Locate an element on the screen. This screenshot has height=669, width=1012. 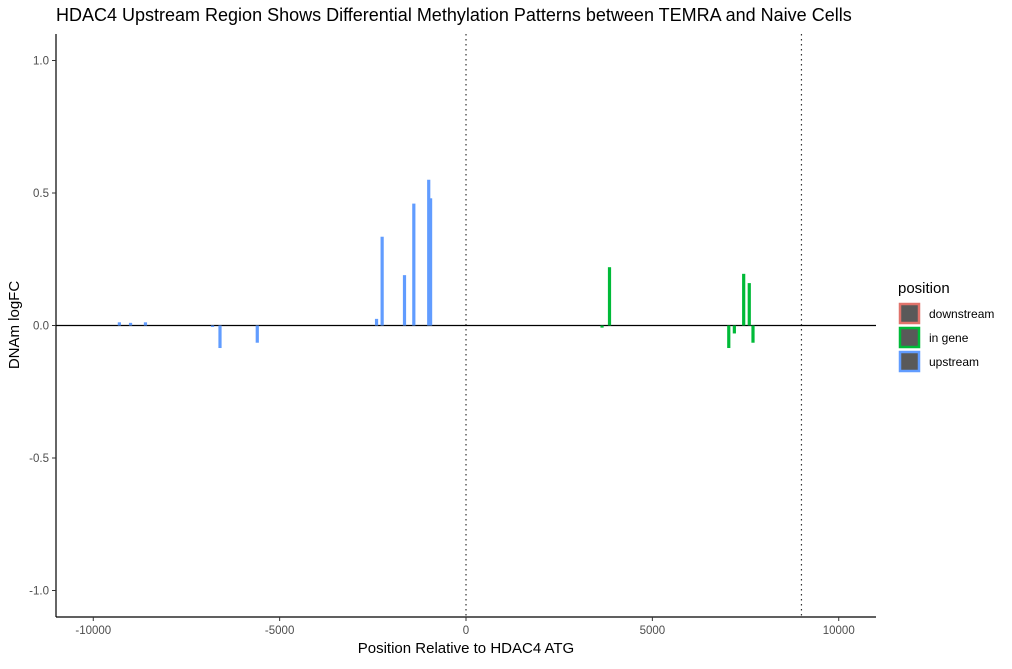
x-tick-label: -10000 is located at coordinates (93, 631).